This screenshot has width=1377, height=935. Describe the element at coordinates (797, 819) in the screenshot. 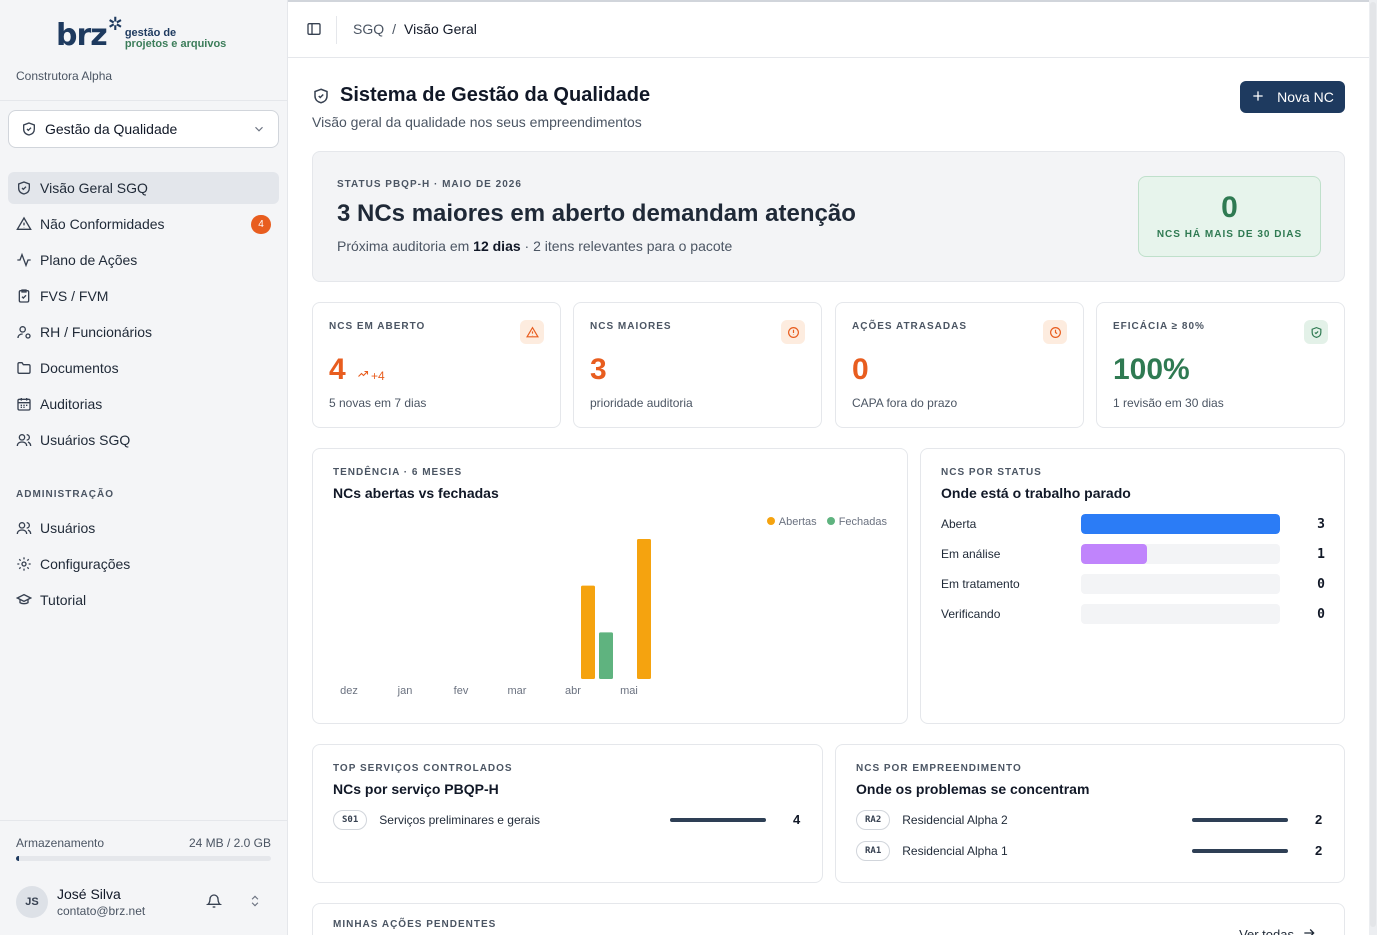

I see `service-count: 4` at that location.